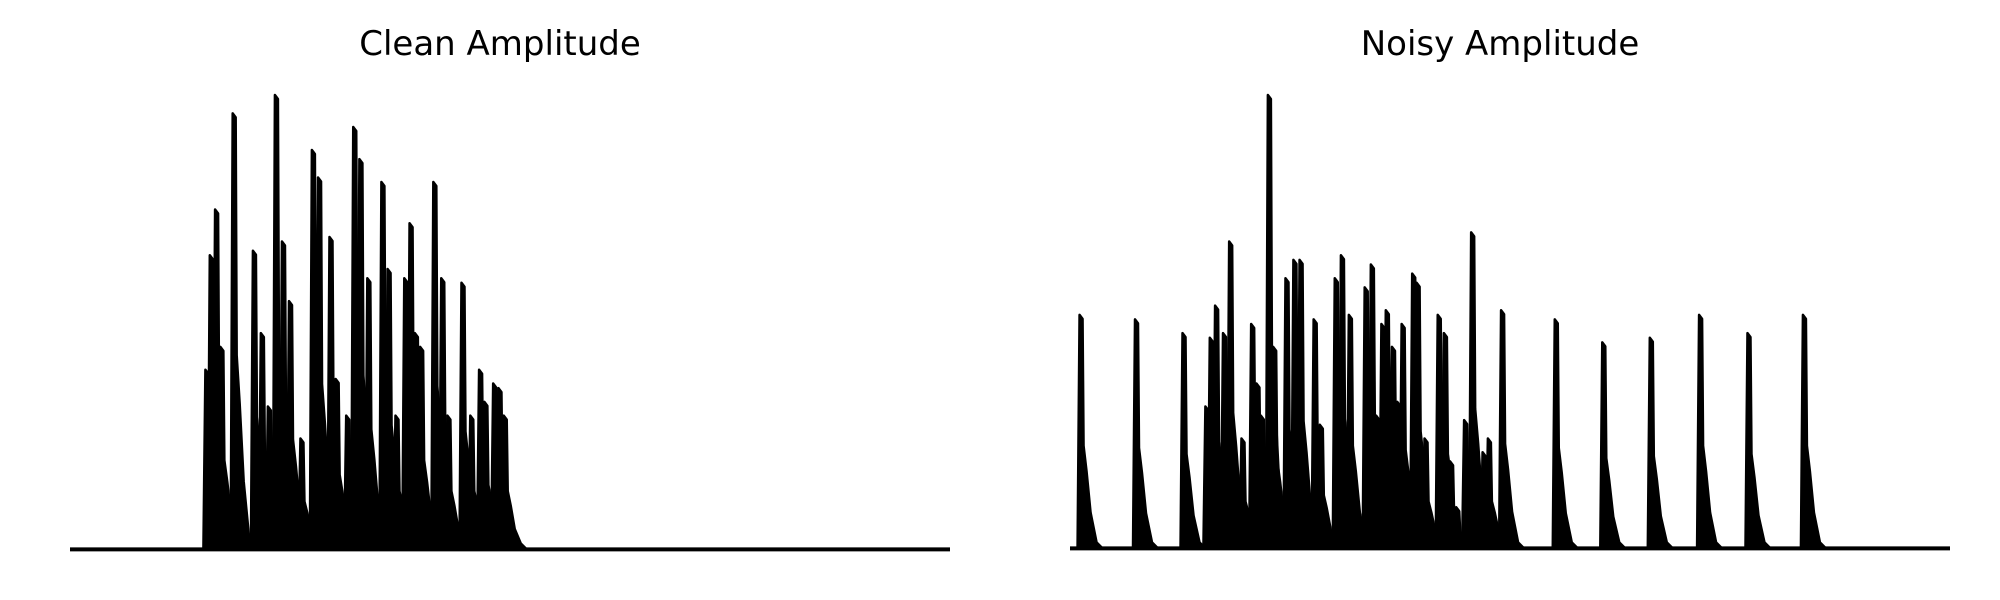 The image size is (2000, 600). Describe the element at coordinates (500, 44) in the screenshot. I see `clean-amplitude-title: Clean Amplitude` at that location.